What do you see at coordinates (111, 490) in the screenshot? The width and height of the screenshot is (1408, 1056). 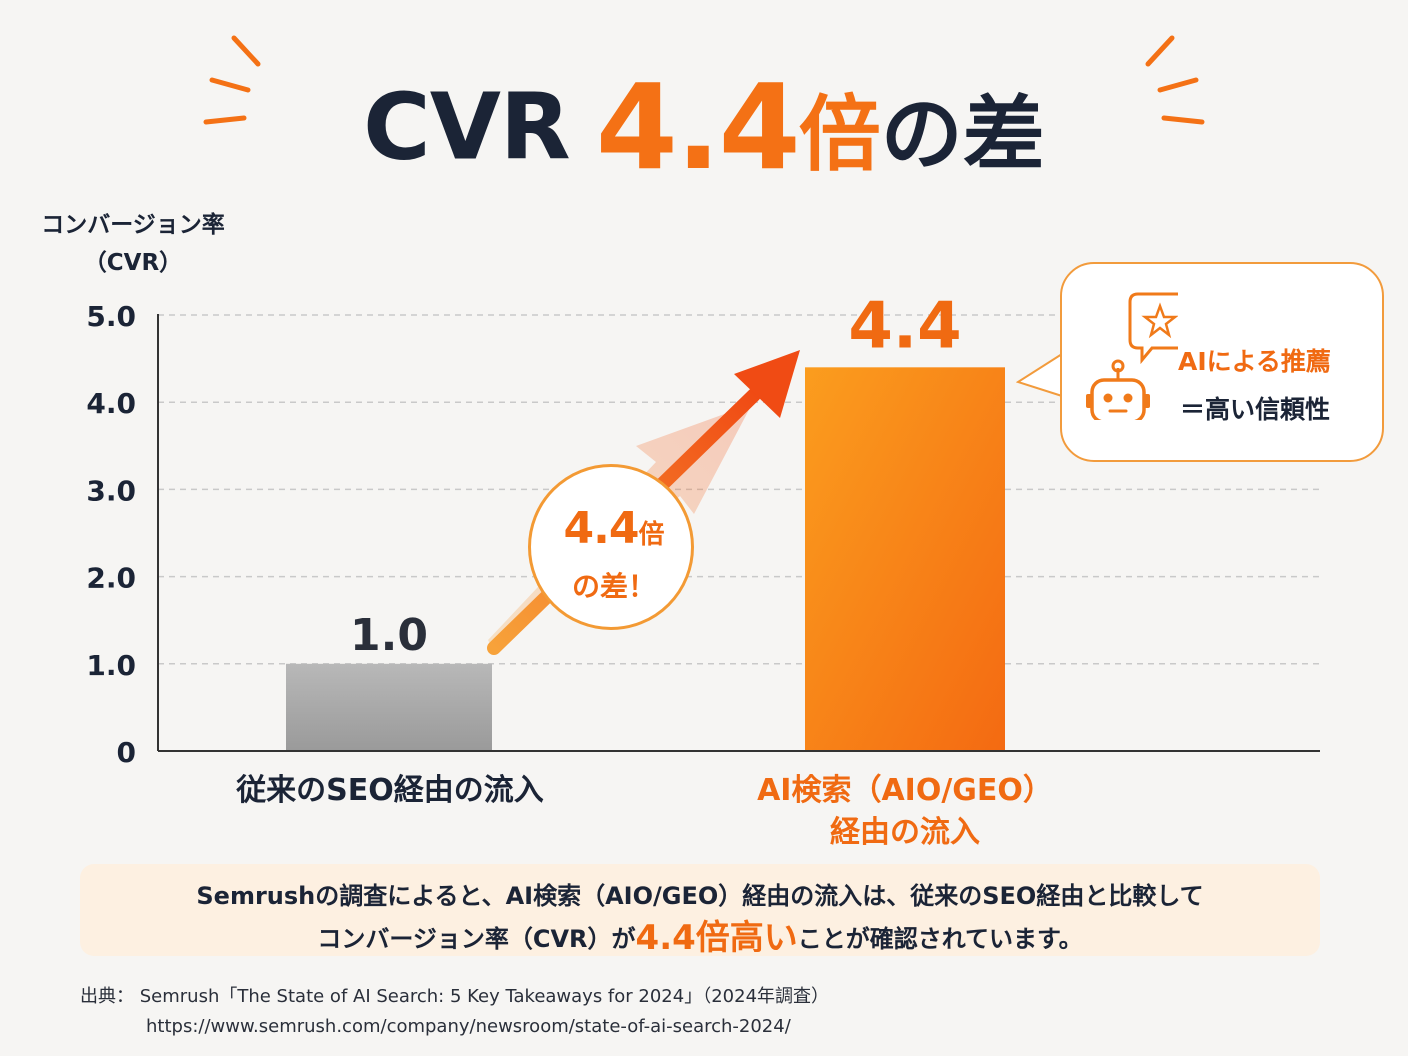 I see `y-tick-label: 3.0` at bounding box center [111, 490].